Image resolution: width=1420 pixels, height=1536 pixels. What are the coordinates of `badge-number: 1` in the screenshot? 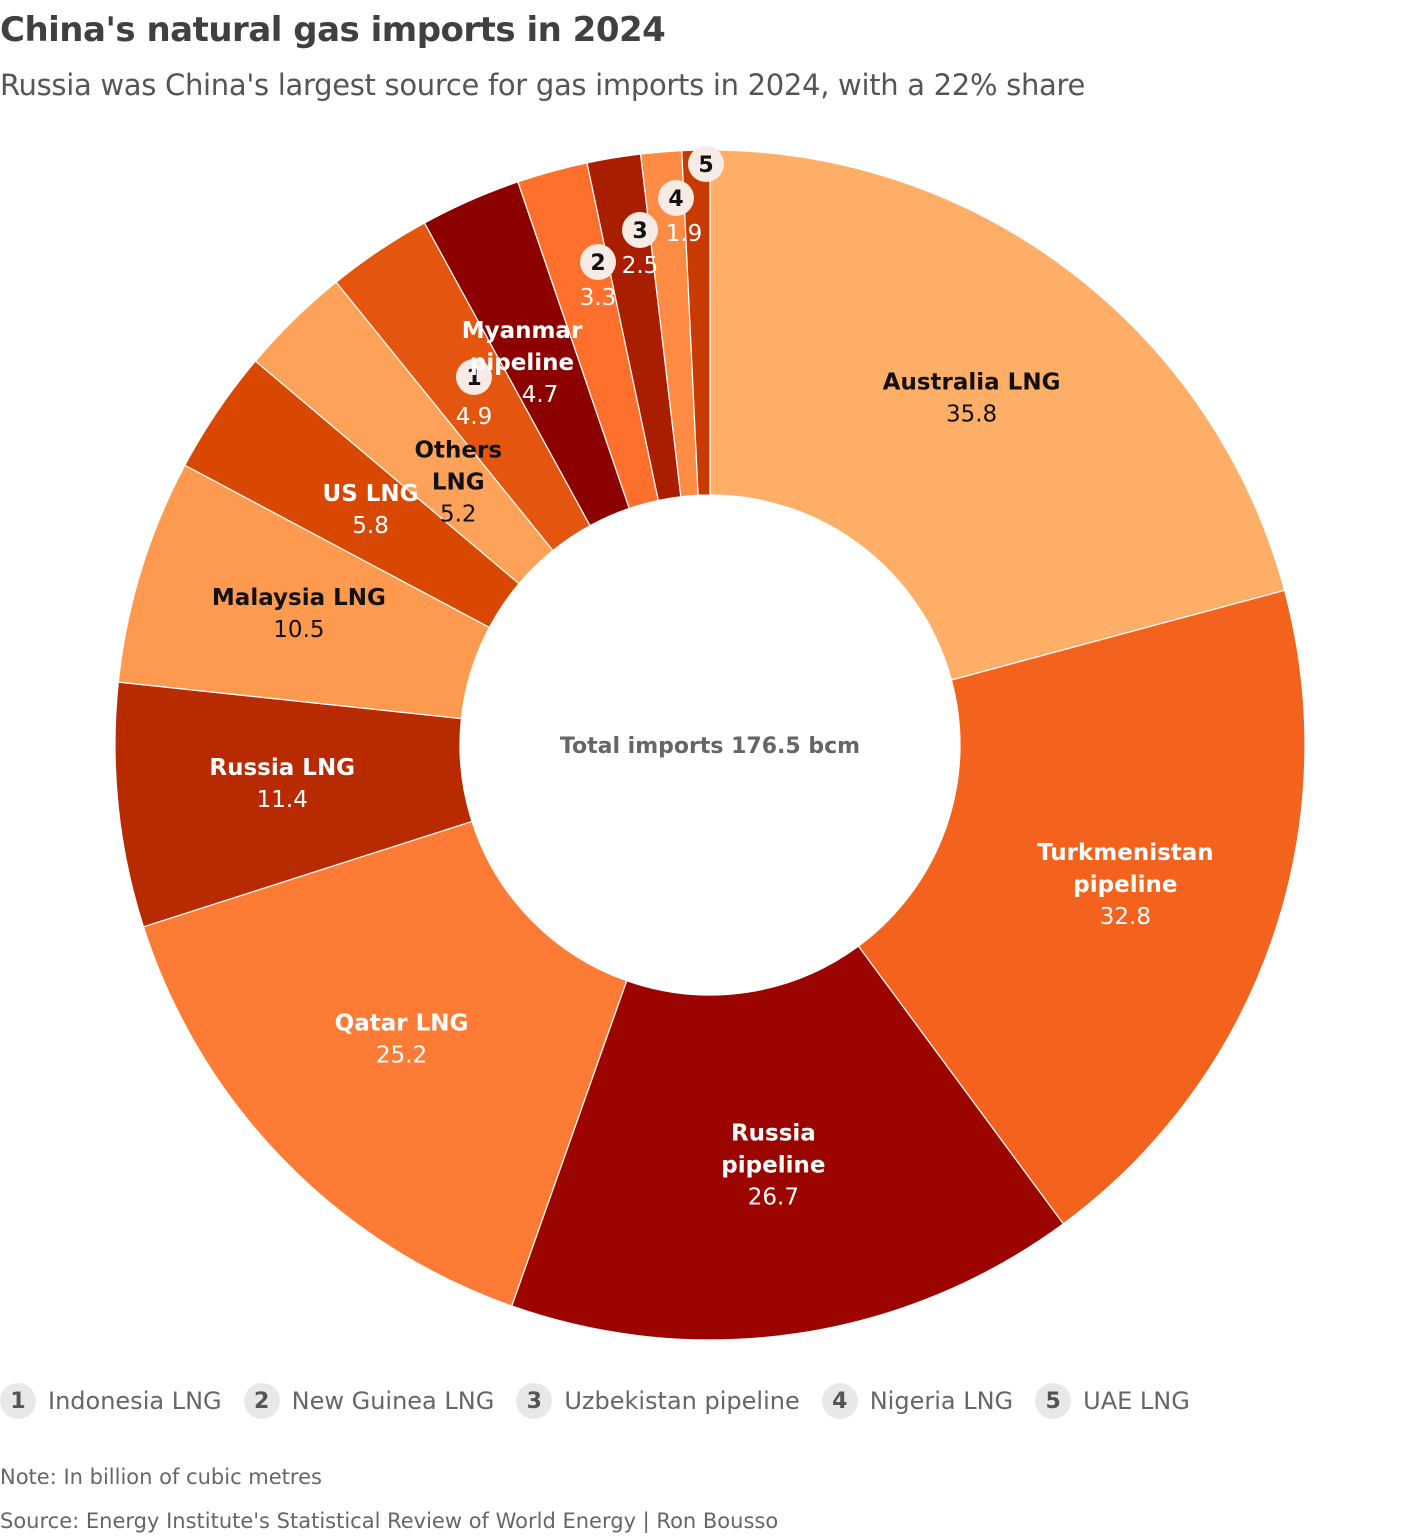 It's located at (473, 378).